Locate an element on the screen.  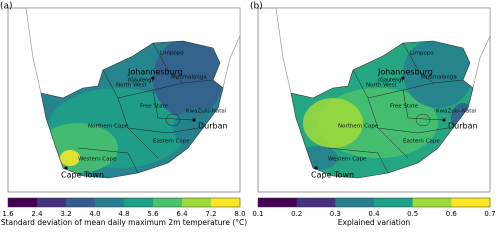
colorbar-tick-label: 7.2 is located at coordinates (210, 214).